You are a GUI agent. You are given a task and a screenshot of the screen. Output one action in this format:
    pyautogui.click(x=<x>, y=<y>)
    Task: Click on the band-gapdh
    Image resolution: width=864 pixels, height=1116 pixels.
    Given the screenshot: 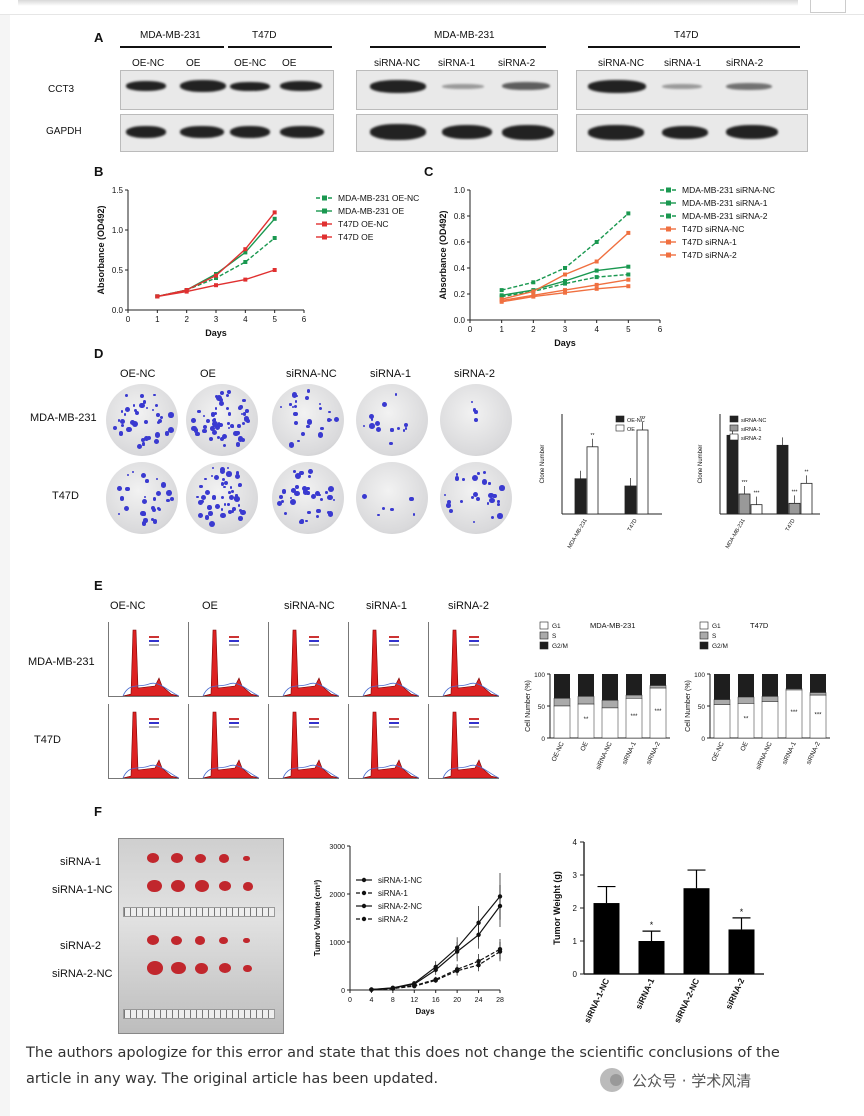 What is the action you would take?
    pyautogui.click(x=146, y=132)
    